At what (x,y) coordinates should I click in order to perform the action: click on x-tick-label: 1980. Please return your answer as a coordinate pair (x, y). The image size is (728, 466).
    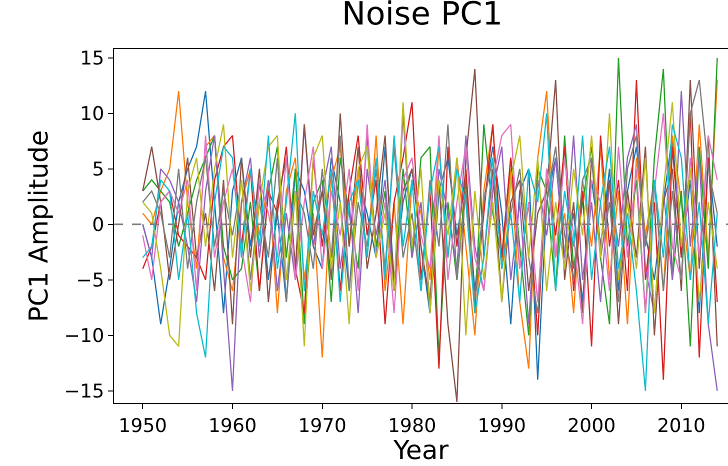
    Looking at the image, I should click on (412, 425).